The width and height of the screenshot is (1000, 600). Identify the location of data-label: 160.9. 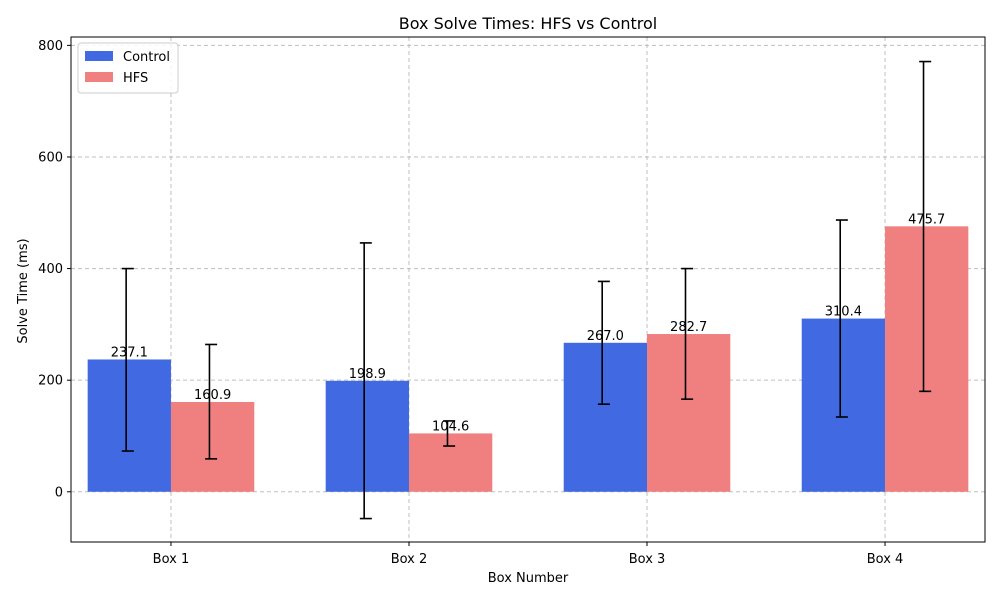
(212, 395).